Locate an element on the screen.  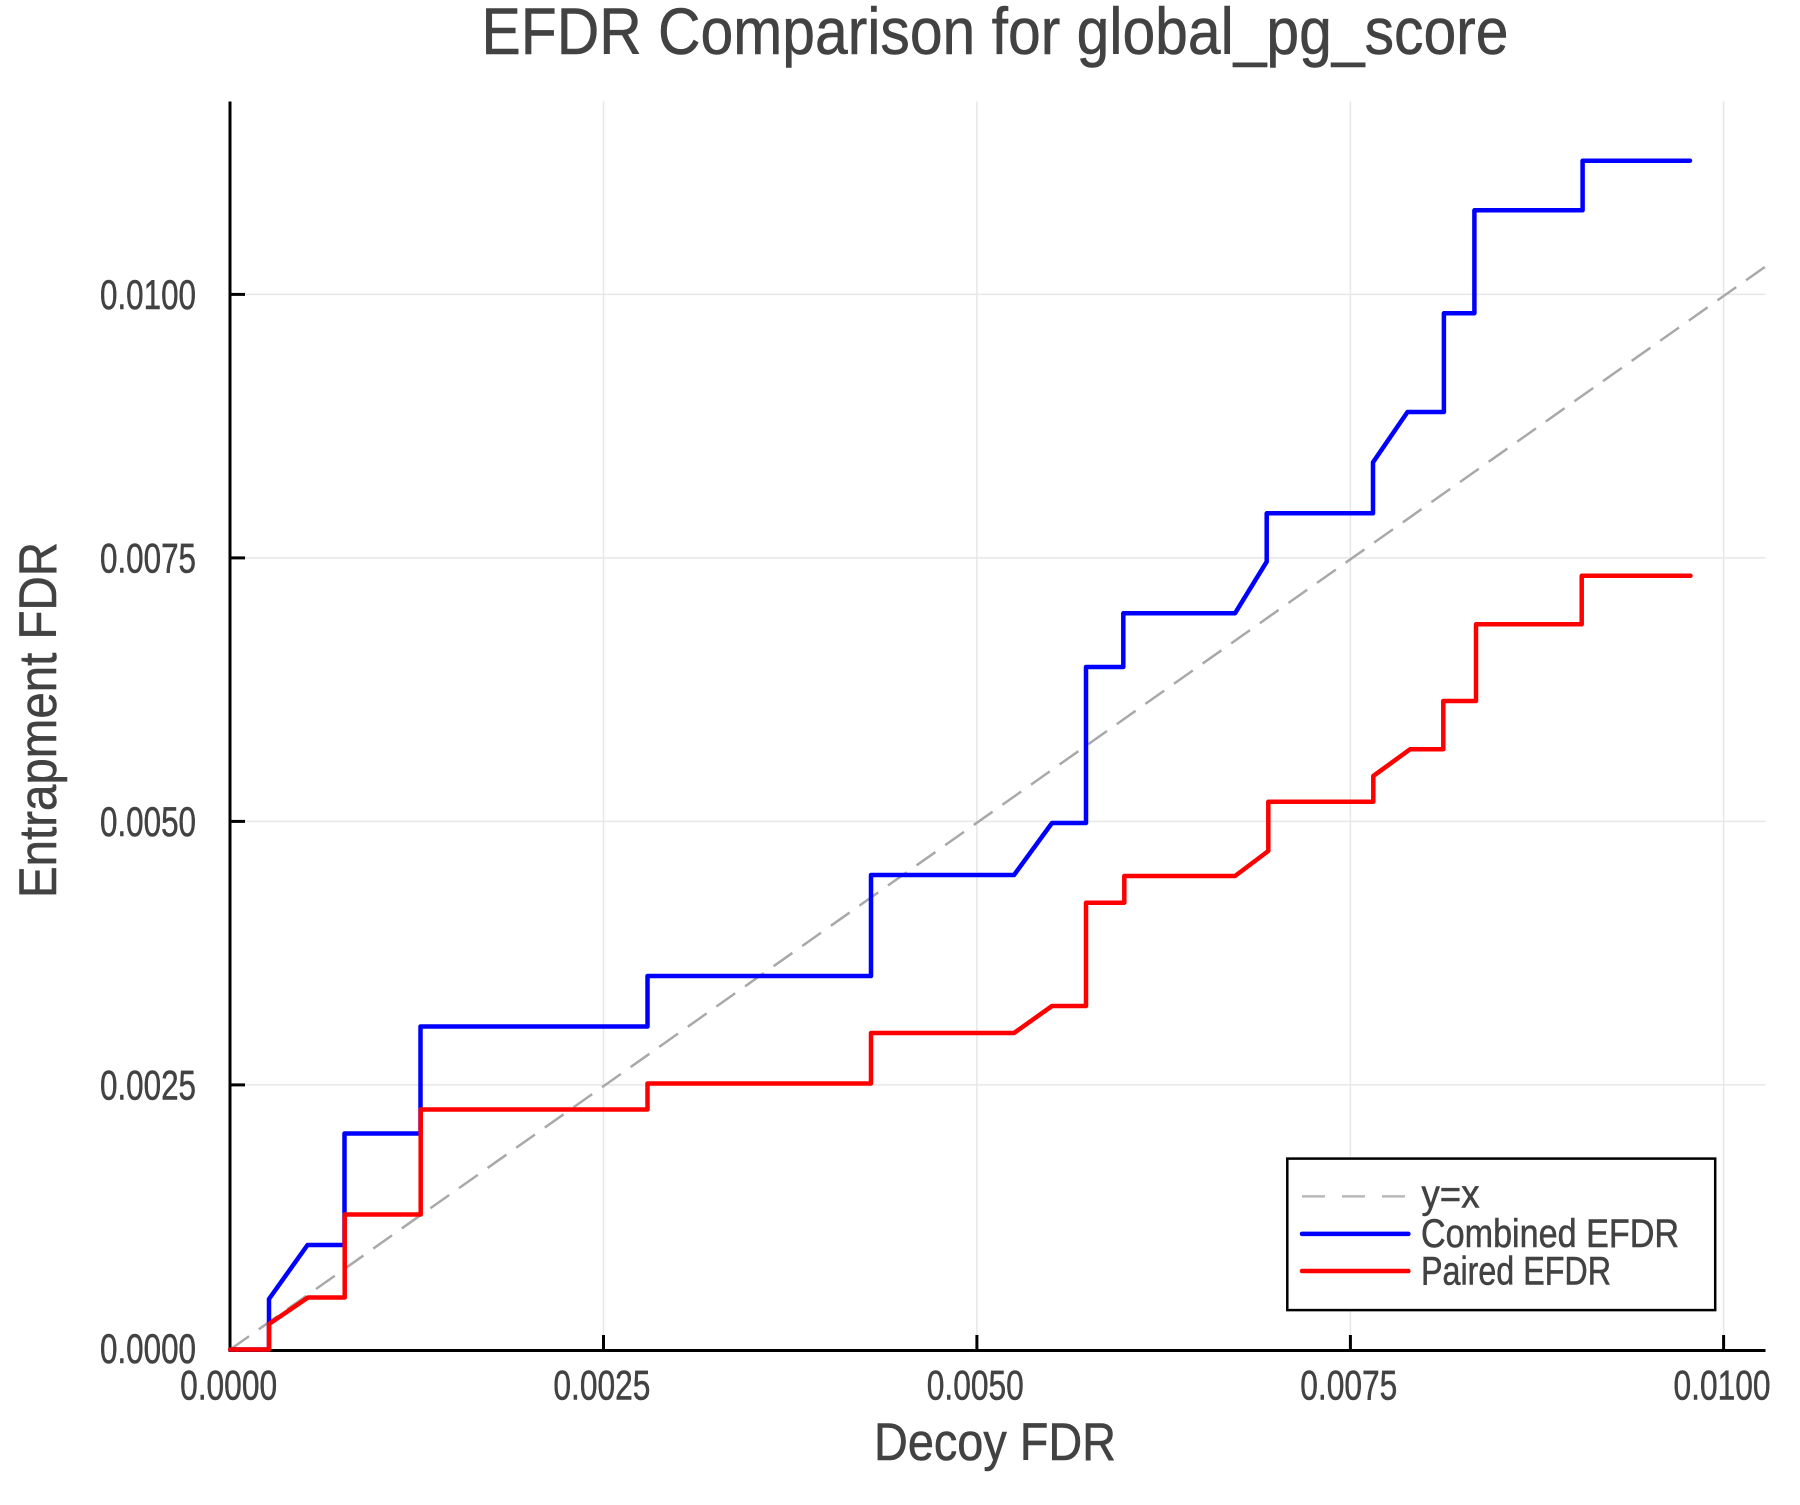
svg-text: y=x is located at coordinates (1451, 1195).